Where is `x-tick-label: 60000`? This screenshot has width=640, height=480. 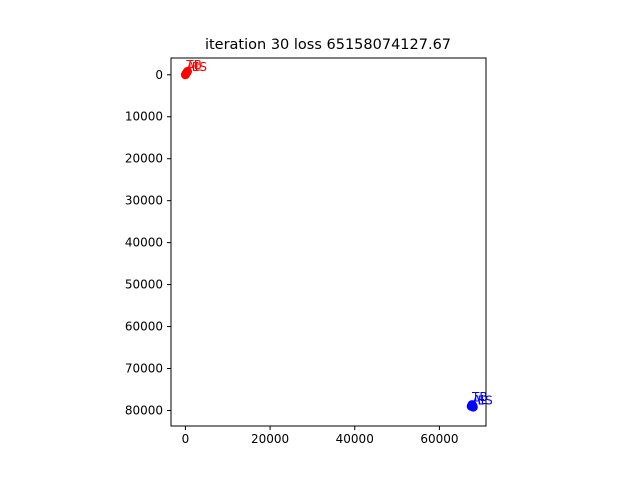
x-tick-label: 60000 is located at coordinates (439, 439).